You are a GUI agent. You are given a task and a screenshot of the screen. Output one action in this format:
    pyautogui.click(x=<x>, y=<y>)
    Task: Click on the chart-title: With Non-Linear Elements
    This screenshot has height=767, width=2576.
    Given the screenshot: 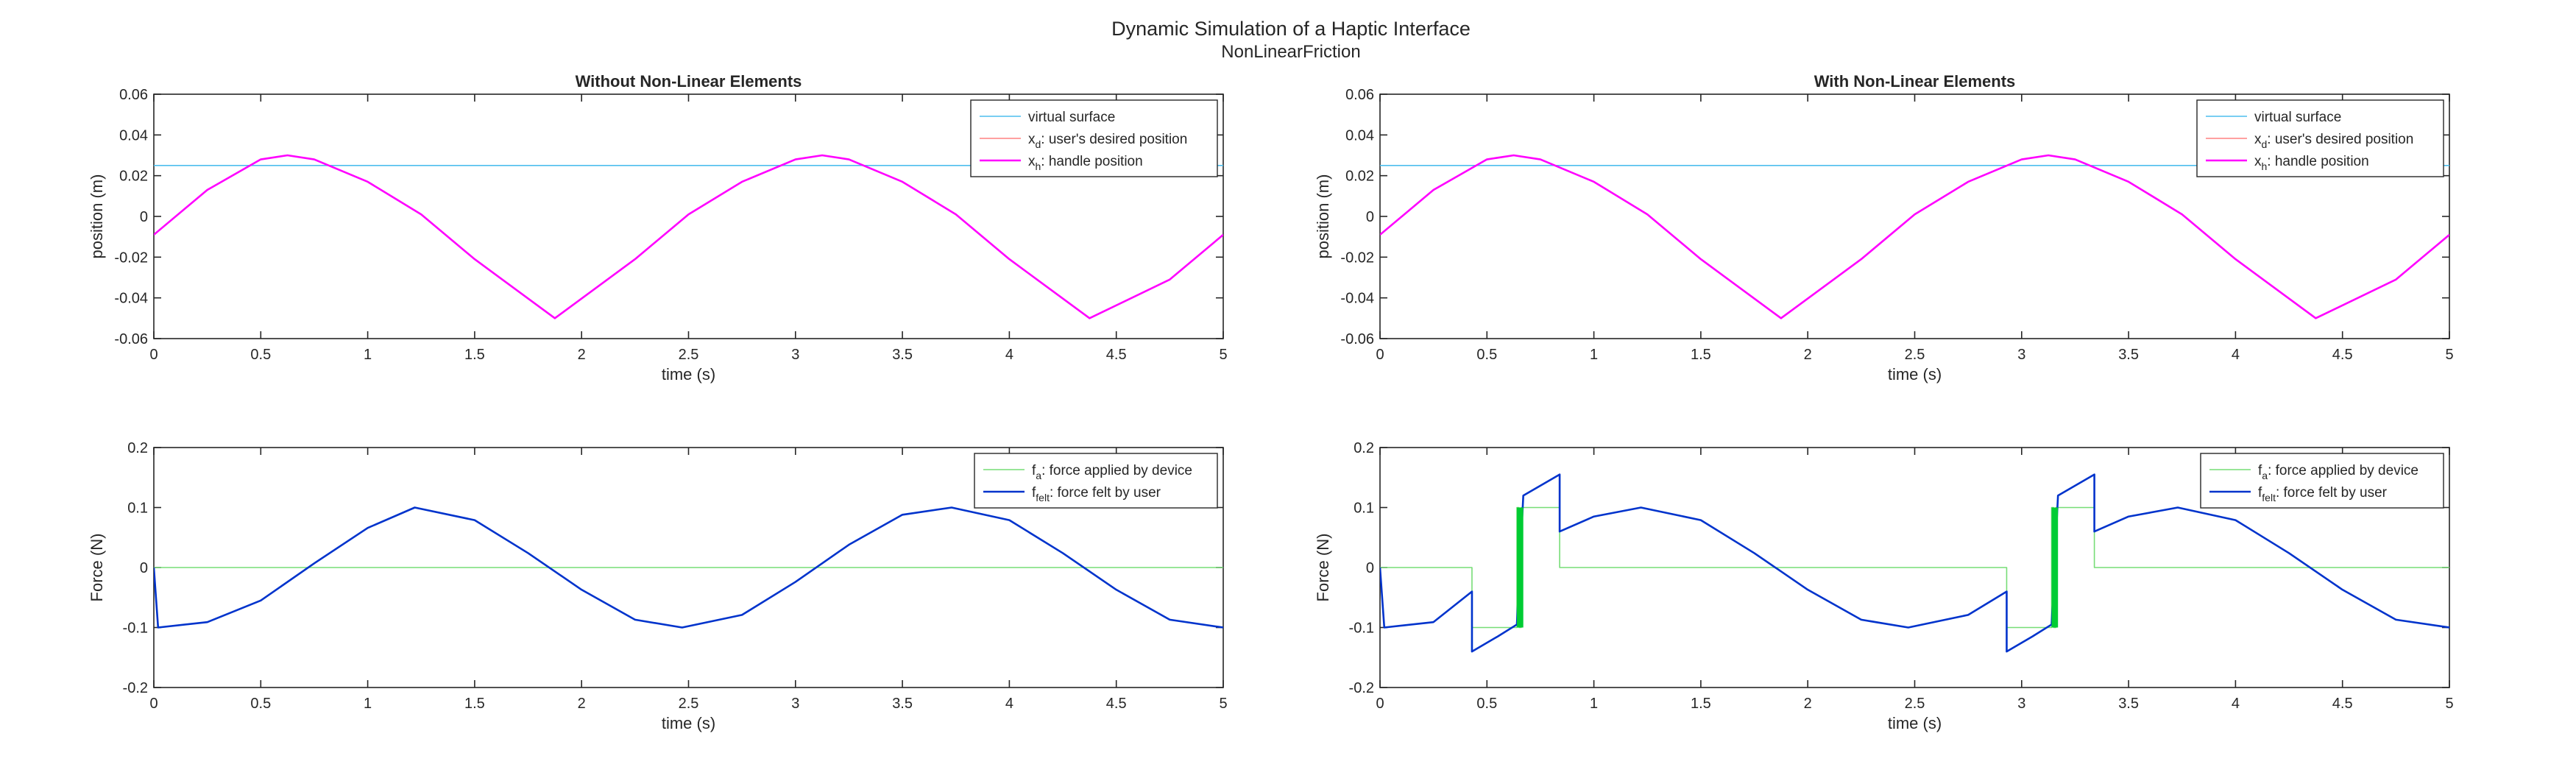 What is the action you would take?
    pyautogui.click(x=1915, y=81)
    